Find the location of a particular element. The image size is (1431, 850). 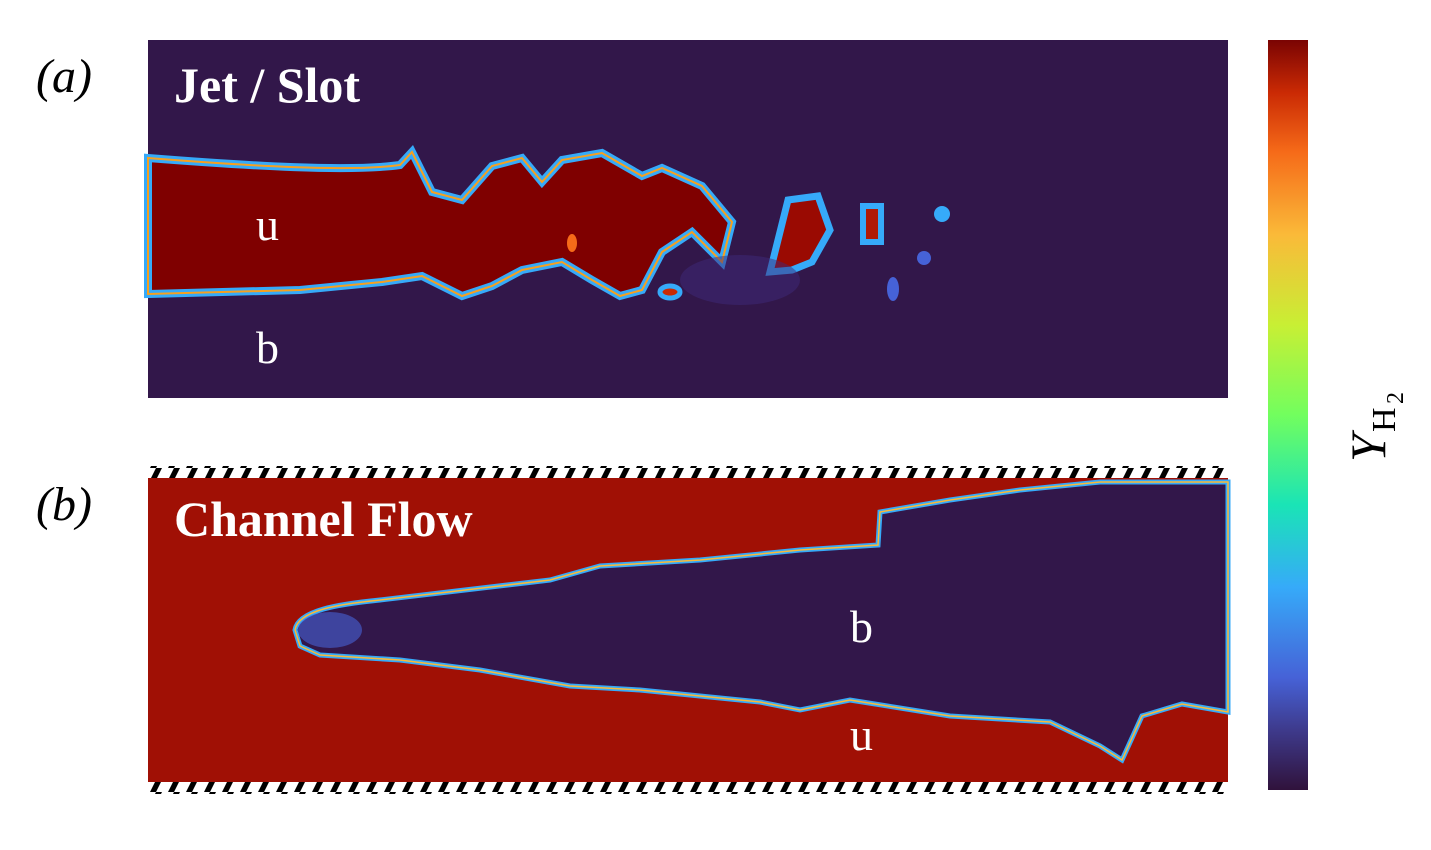

panel-title: Channel Flow is located at coordinates (323, 519).